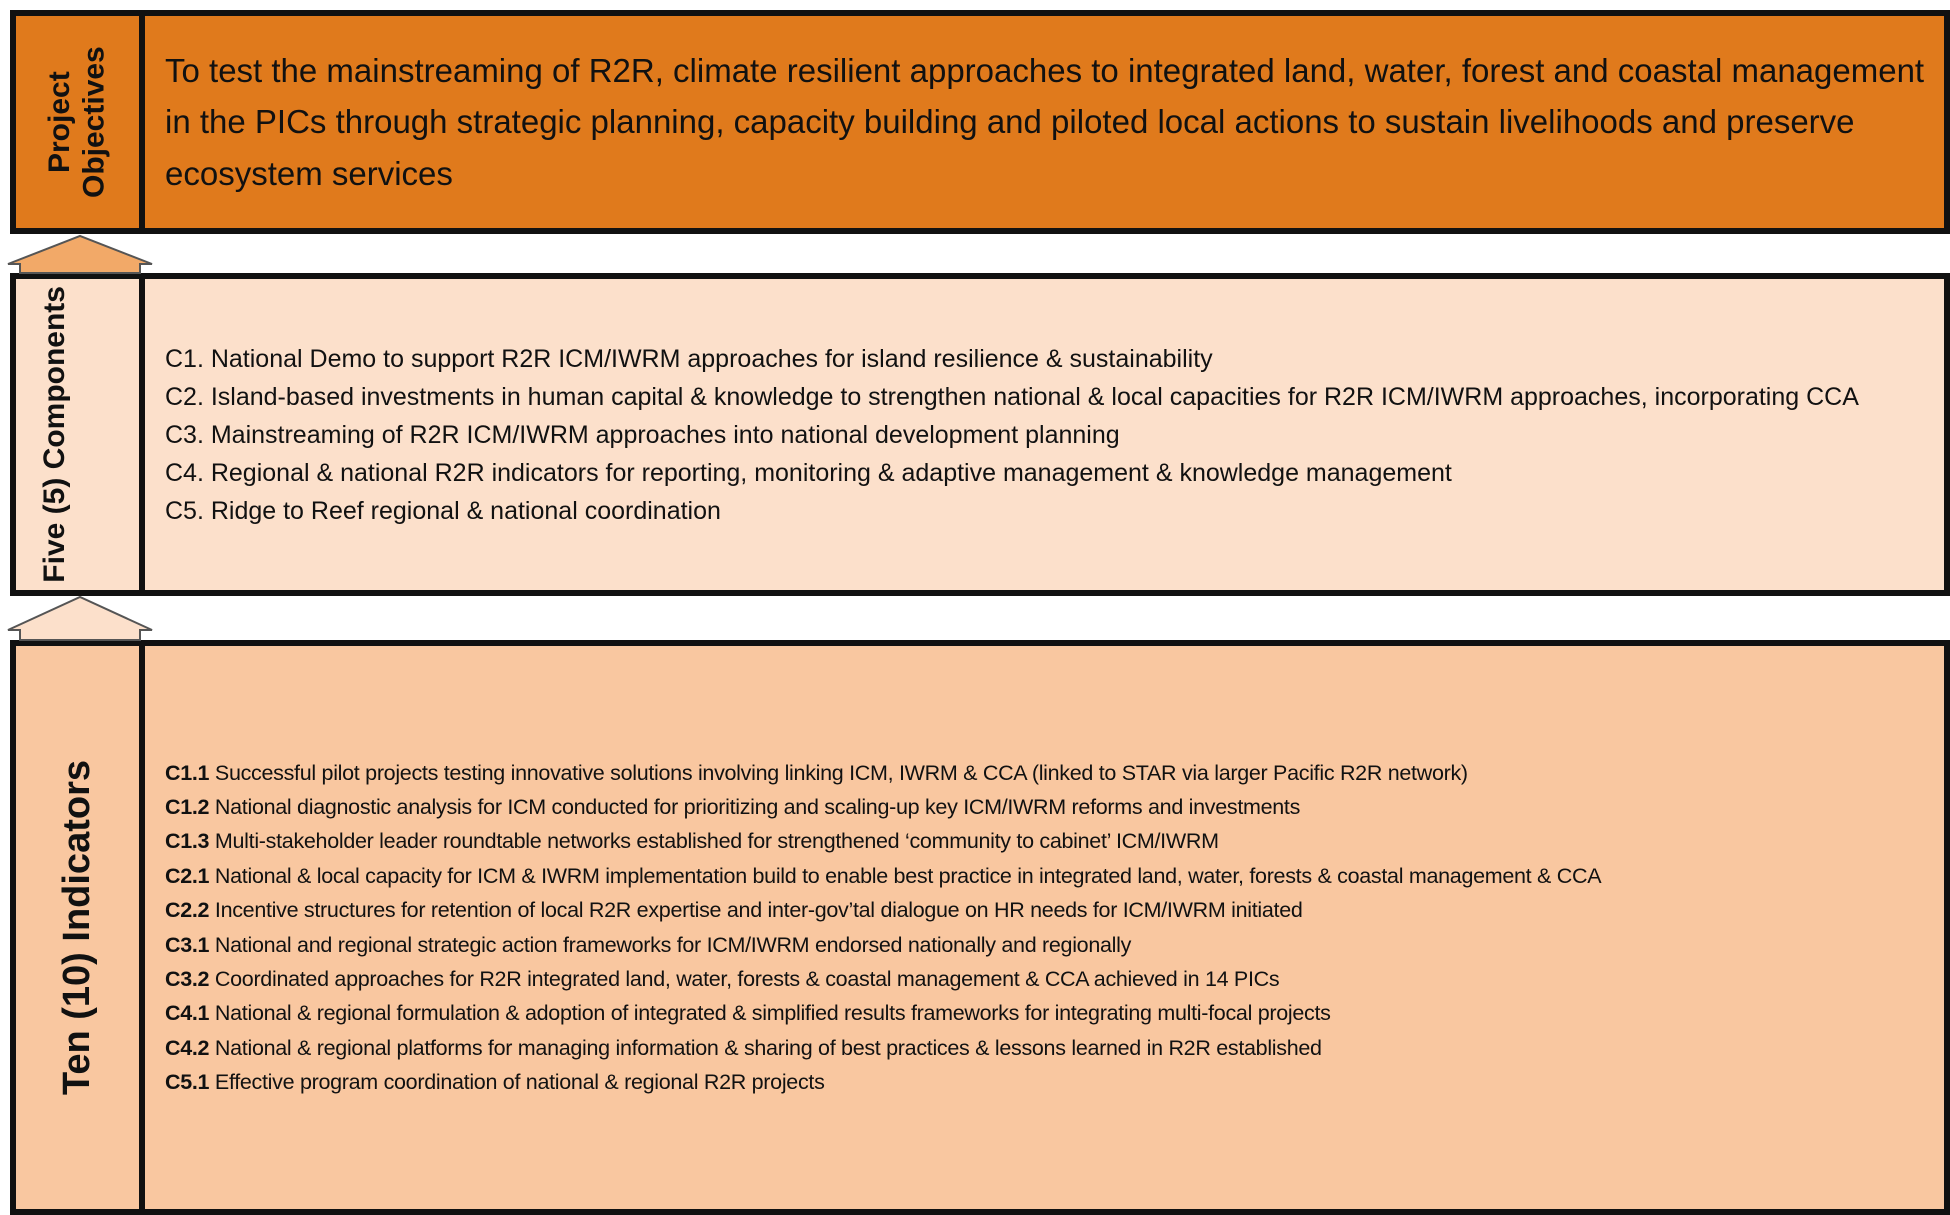 The image size is (1950, 1215). I want to click on indicator-code: C4.1, so click(187, 1013).